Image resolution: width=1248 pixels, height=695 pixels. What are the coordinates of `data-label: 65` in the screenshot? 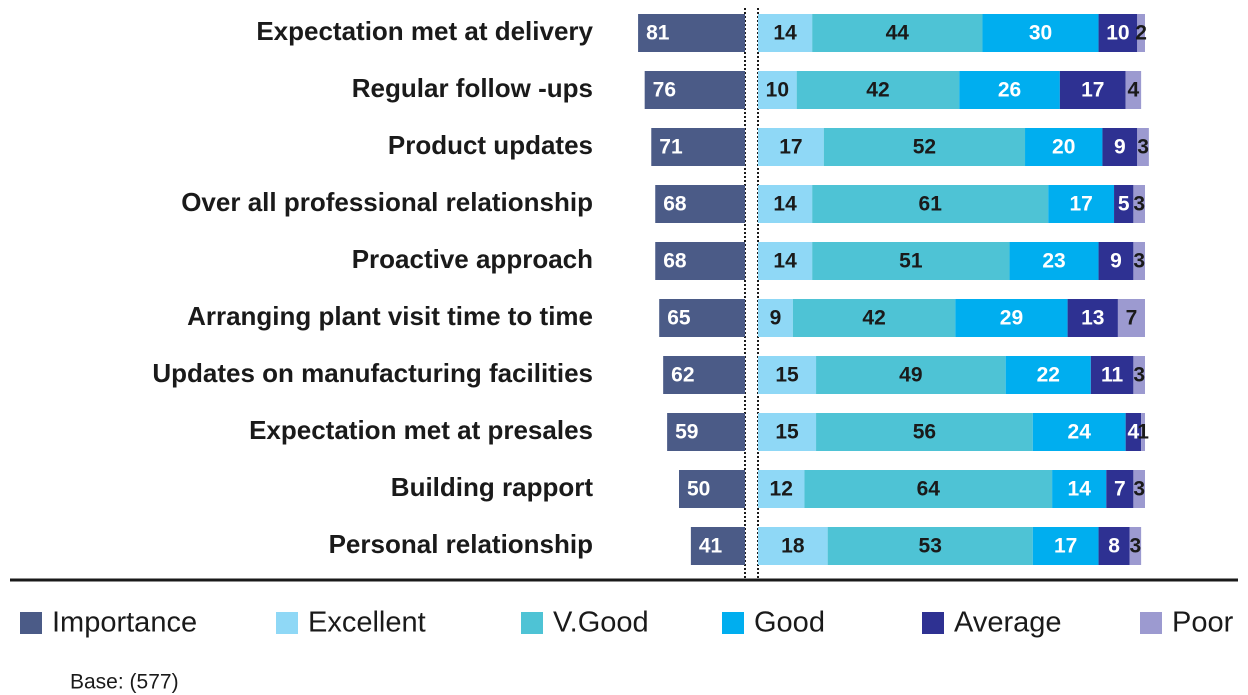 It's located at (679, 318).